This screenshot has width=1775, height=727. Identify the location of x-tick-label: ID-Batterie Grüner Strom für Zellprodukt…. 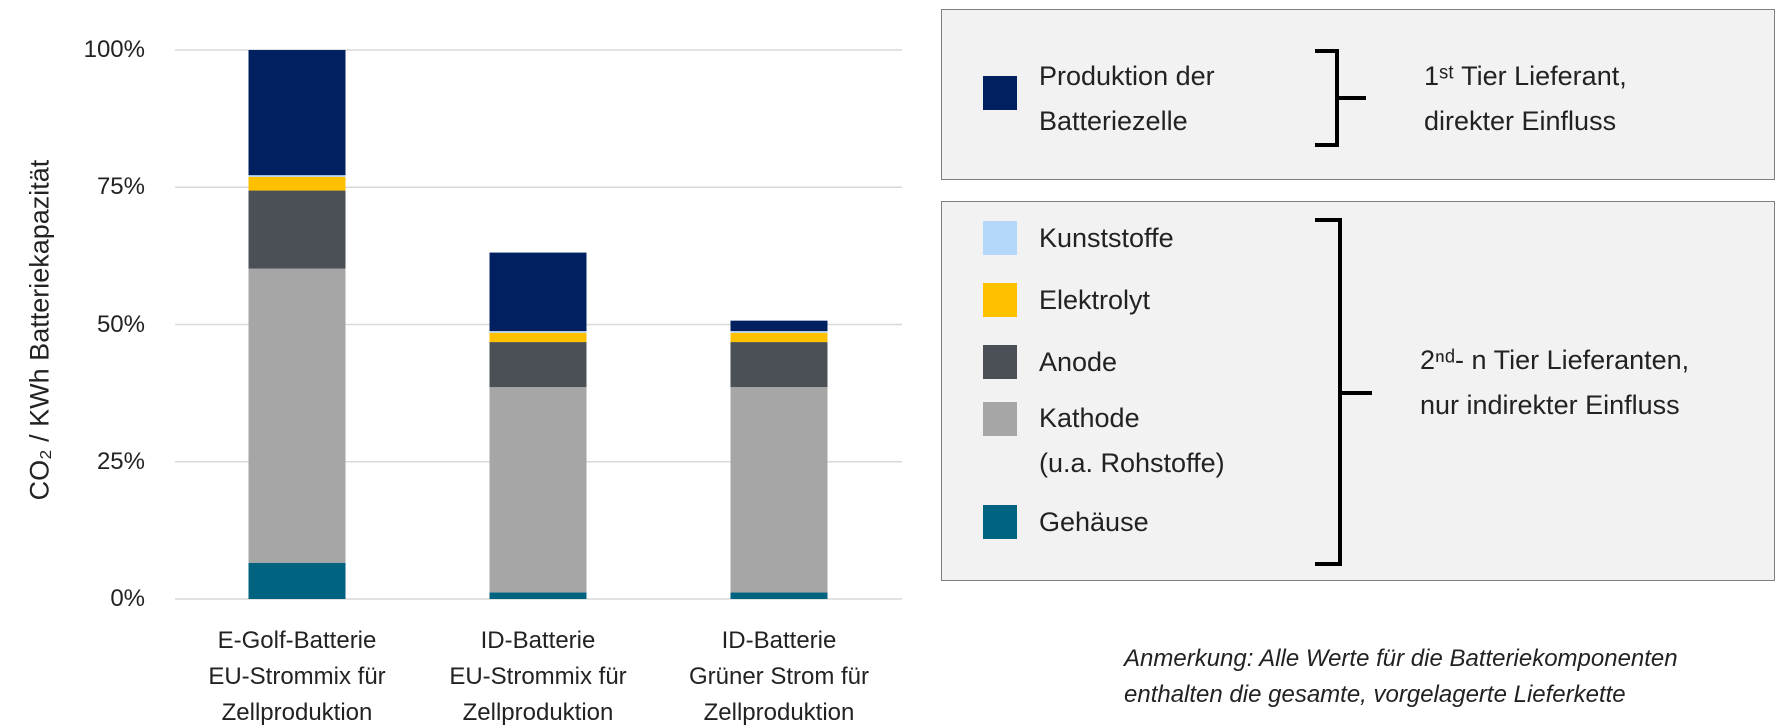
(779, 676).